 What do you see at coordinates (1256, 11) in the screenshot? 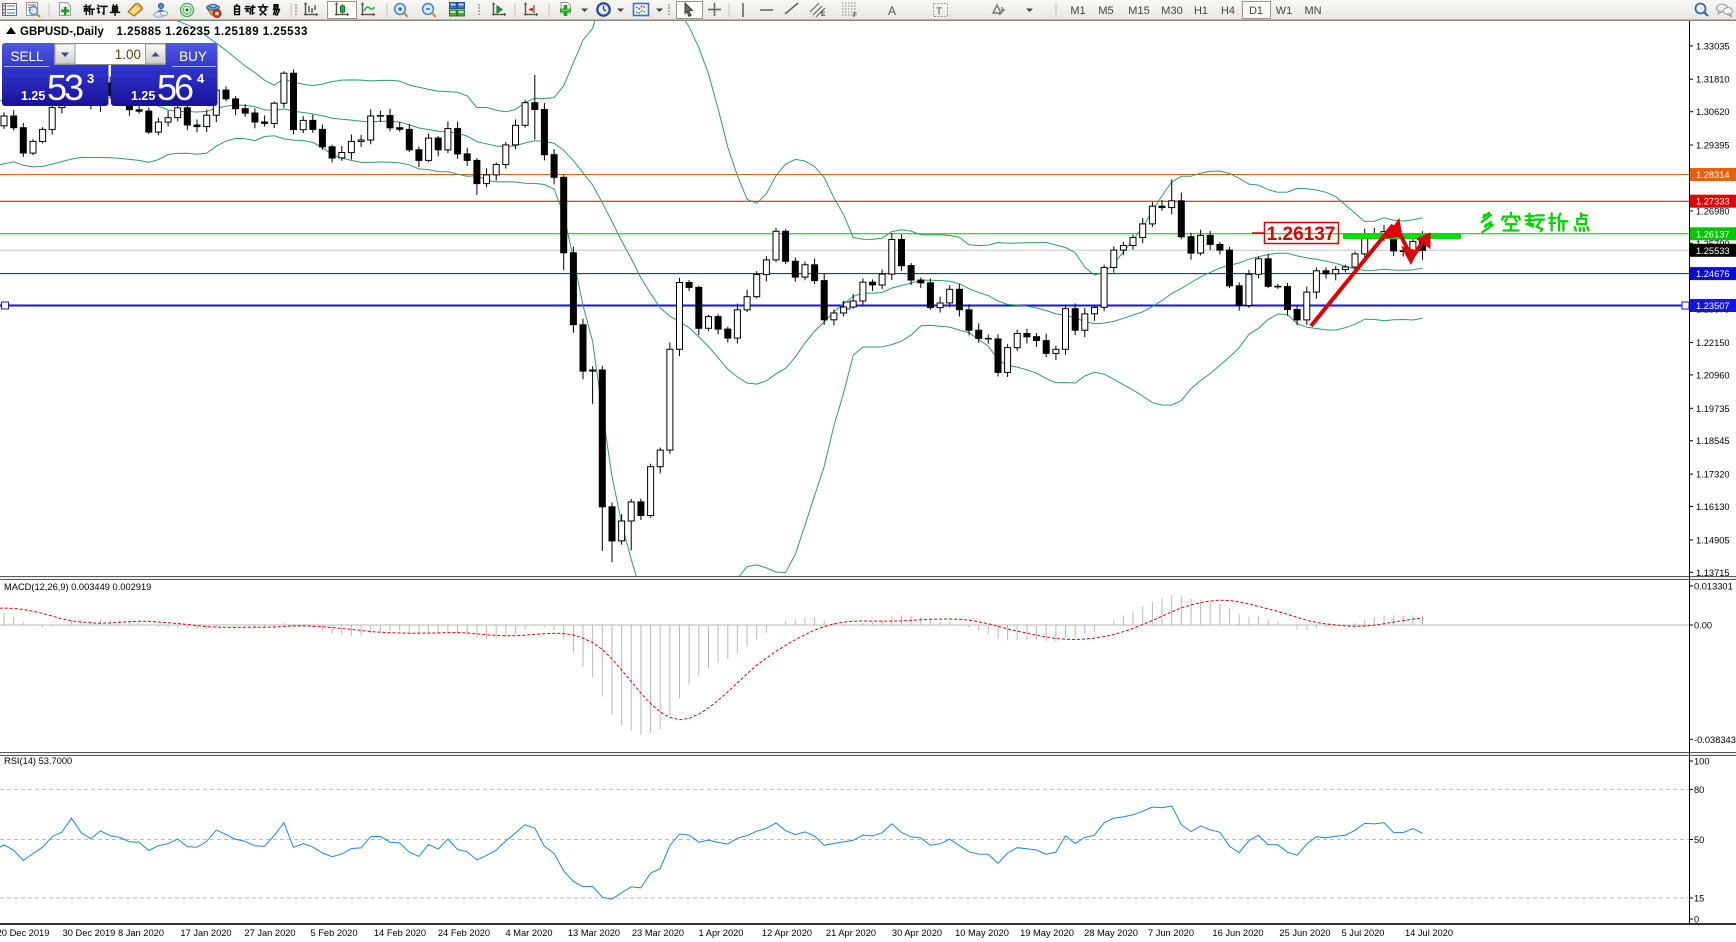
I see `svg-text: D1` at bounding box center [1256, 11].